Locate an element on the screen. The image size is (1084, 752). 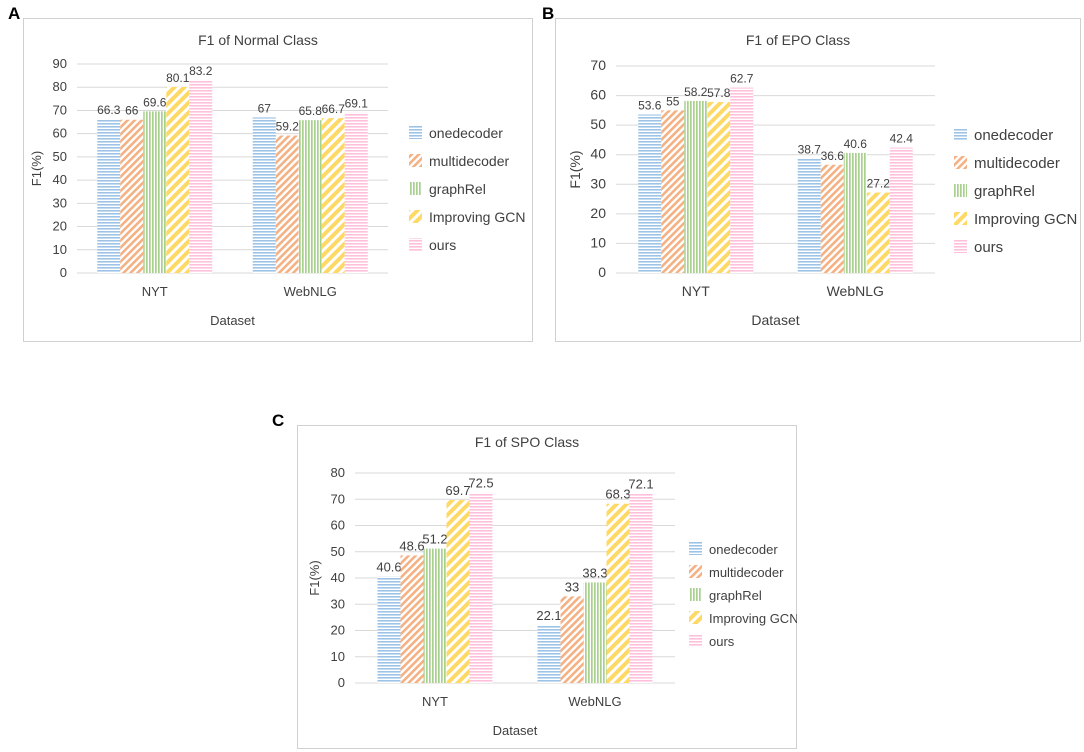
data-label: 48.6 is located at coordinates (411, 545).